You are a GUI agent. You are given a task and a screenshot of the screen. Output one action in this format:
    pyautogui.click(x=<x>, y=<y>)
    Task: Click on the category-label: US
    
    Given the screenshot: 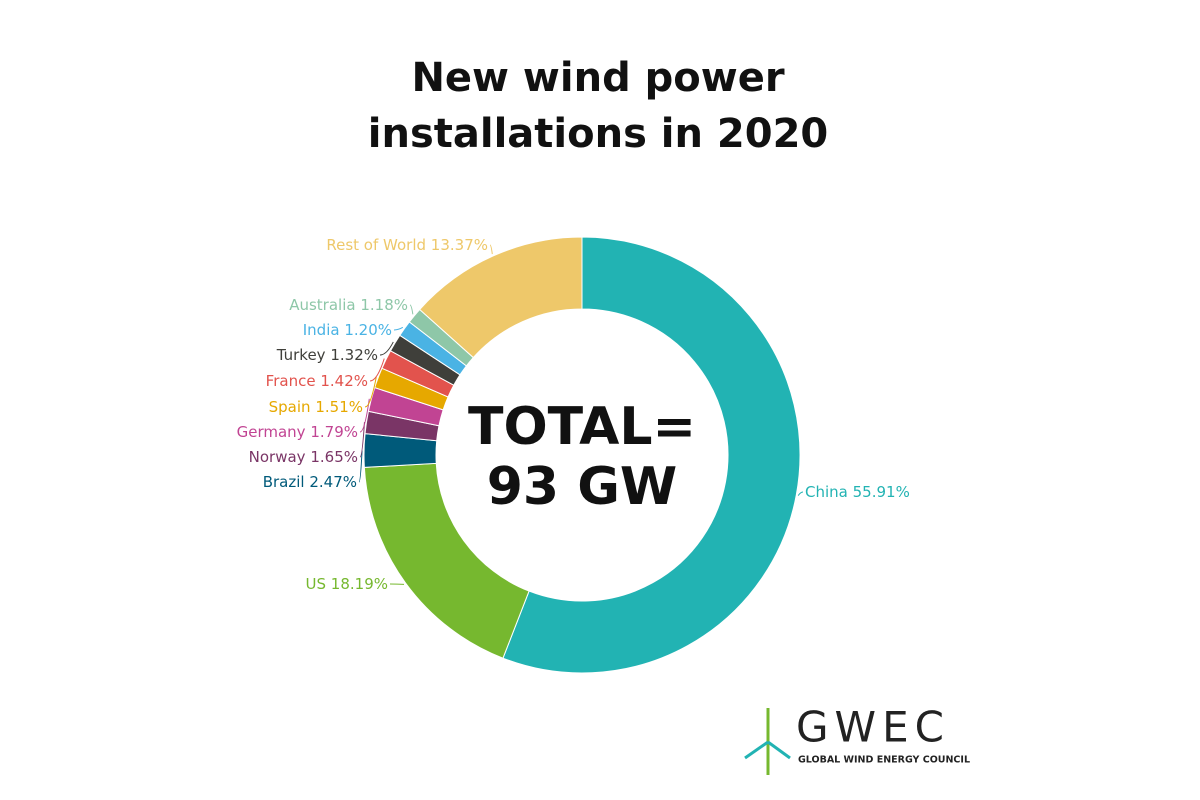 What is the action you would take?
    pyautogui.click(x=316, y=584)
    